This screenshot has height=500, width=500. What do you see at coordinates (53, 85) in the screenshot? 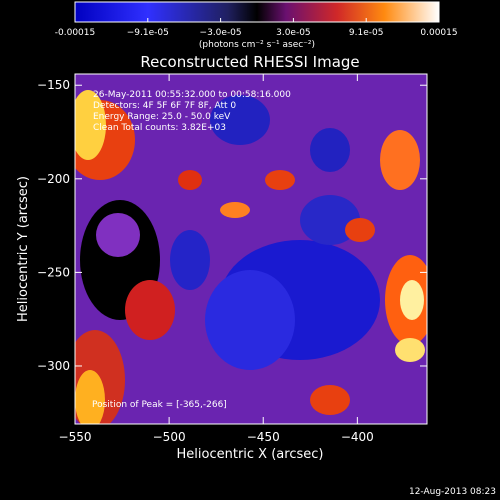
I see `y-tick-label: −150` at bounding box center [53, 85].